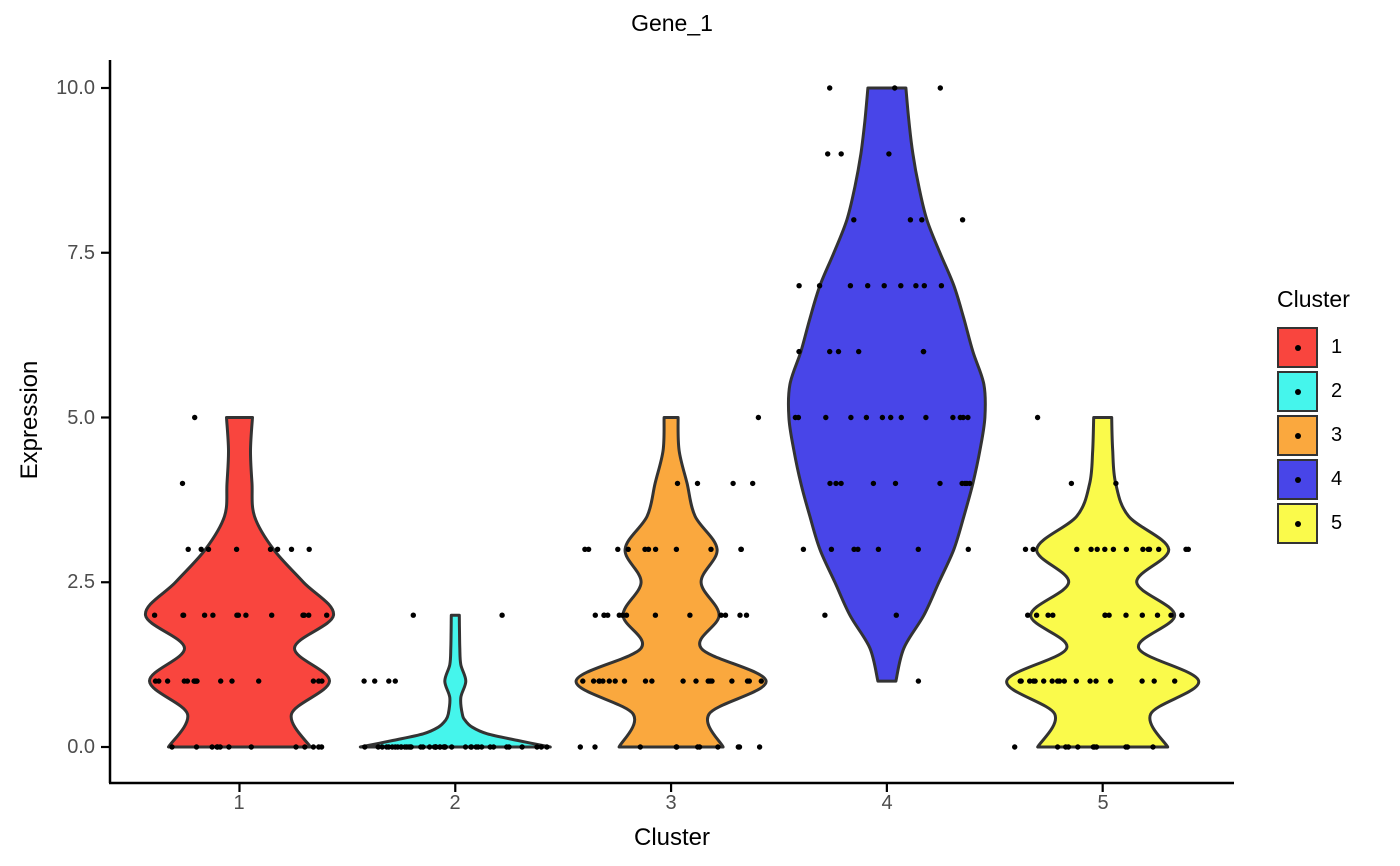  What do you see at coordinates (1103, 803) in the screenshot?
I see `x-tick-label-5: 5` at bounding box center [1103, 803].